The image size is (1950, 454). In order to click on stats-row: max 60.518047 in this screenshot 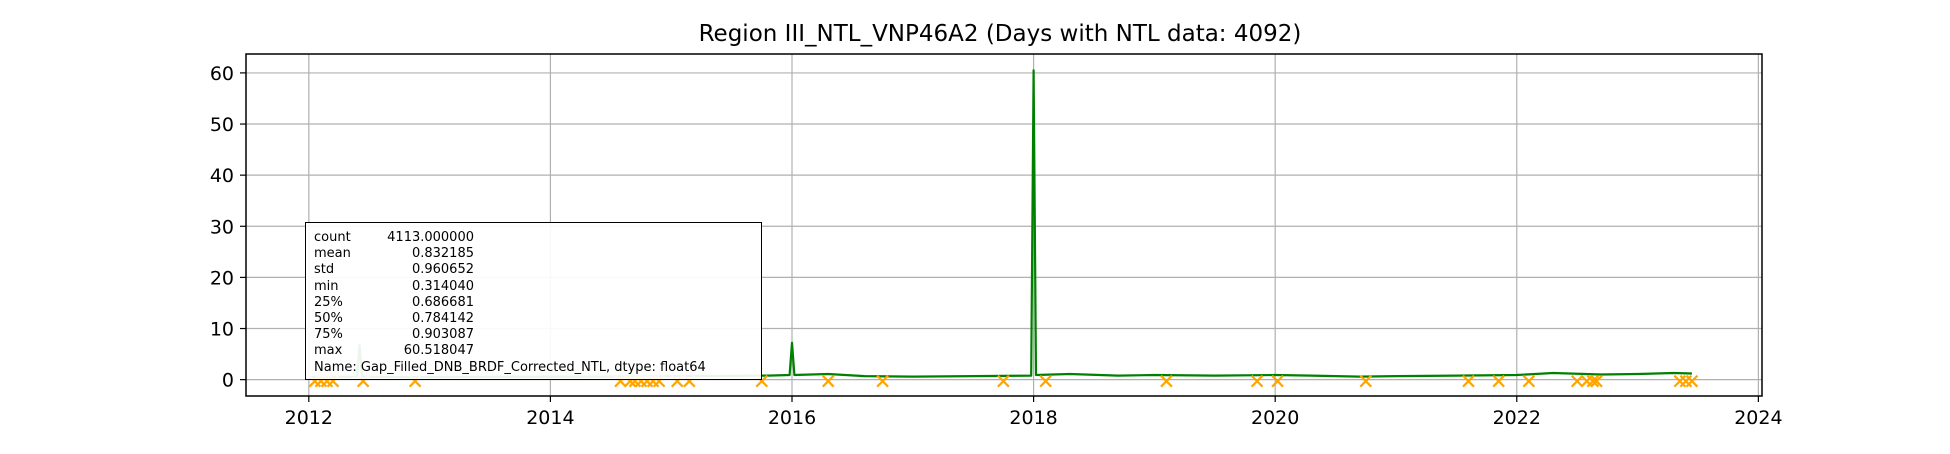, I will do `click(533, 351)`.